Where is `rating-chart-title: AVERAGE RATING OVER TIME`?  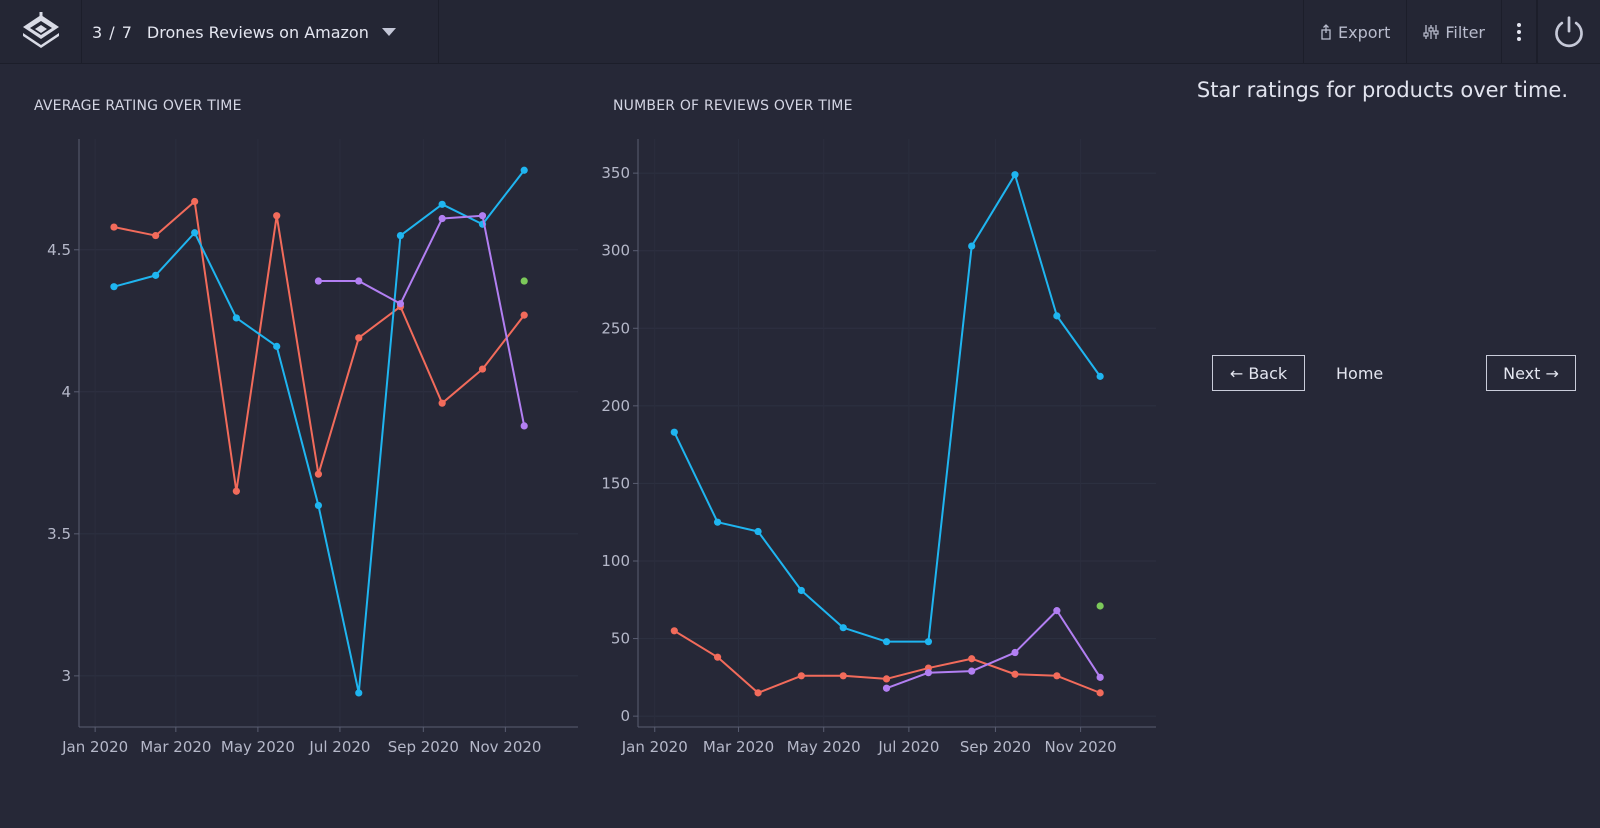
rating-chart-title: AVERAGE RATING OVER TIME is located at coordinates (138, 106).